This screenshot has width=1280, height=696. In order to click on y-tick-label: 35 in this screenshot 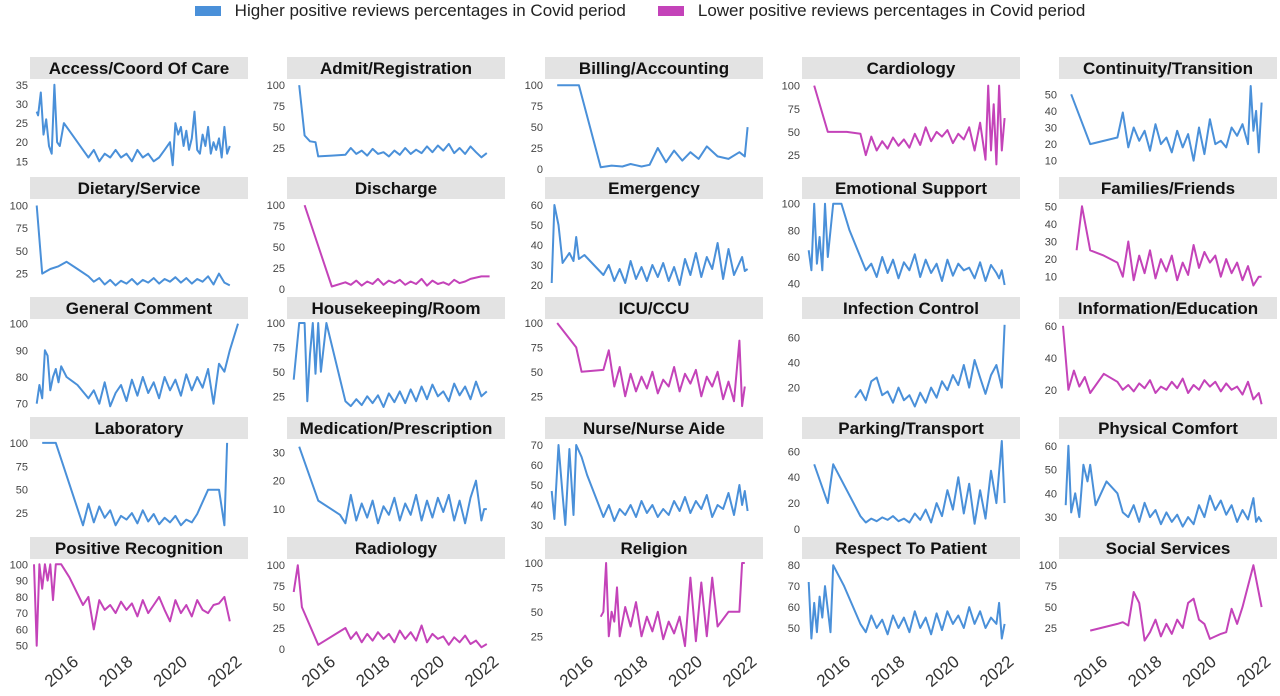, I will do `click(22, 86)`.